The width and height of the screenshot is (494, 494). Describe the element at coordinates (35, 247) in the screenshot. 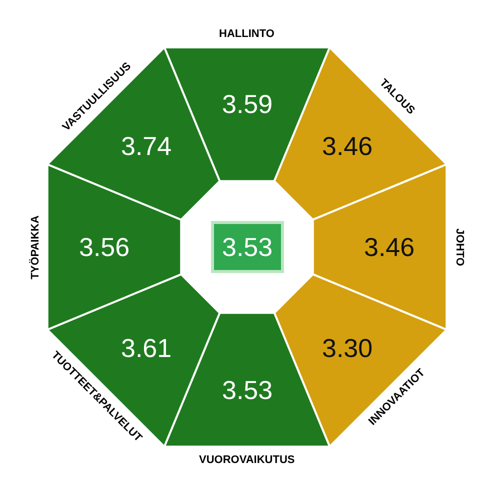

I see `category-label: TYÖPAIKKA` at that location.